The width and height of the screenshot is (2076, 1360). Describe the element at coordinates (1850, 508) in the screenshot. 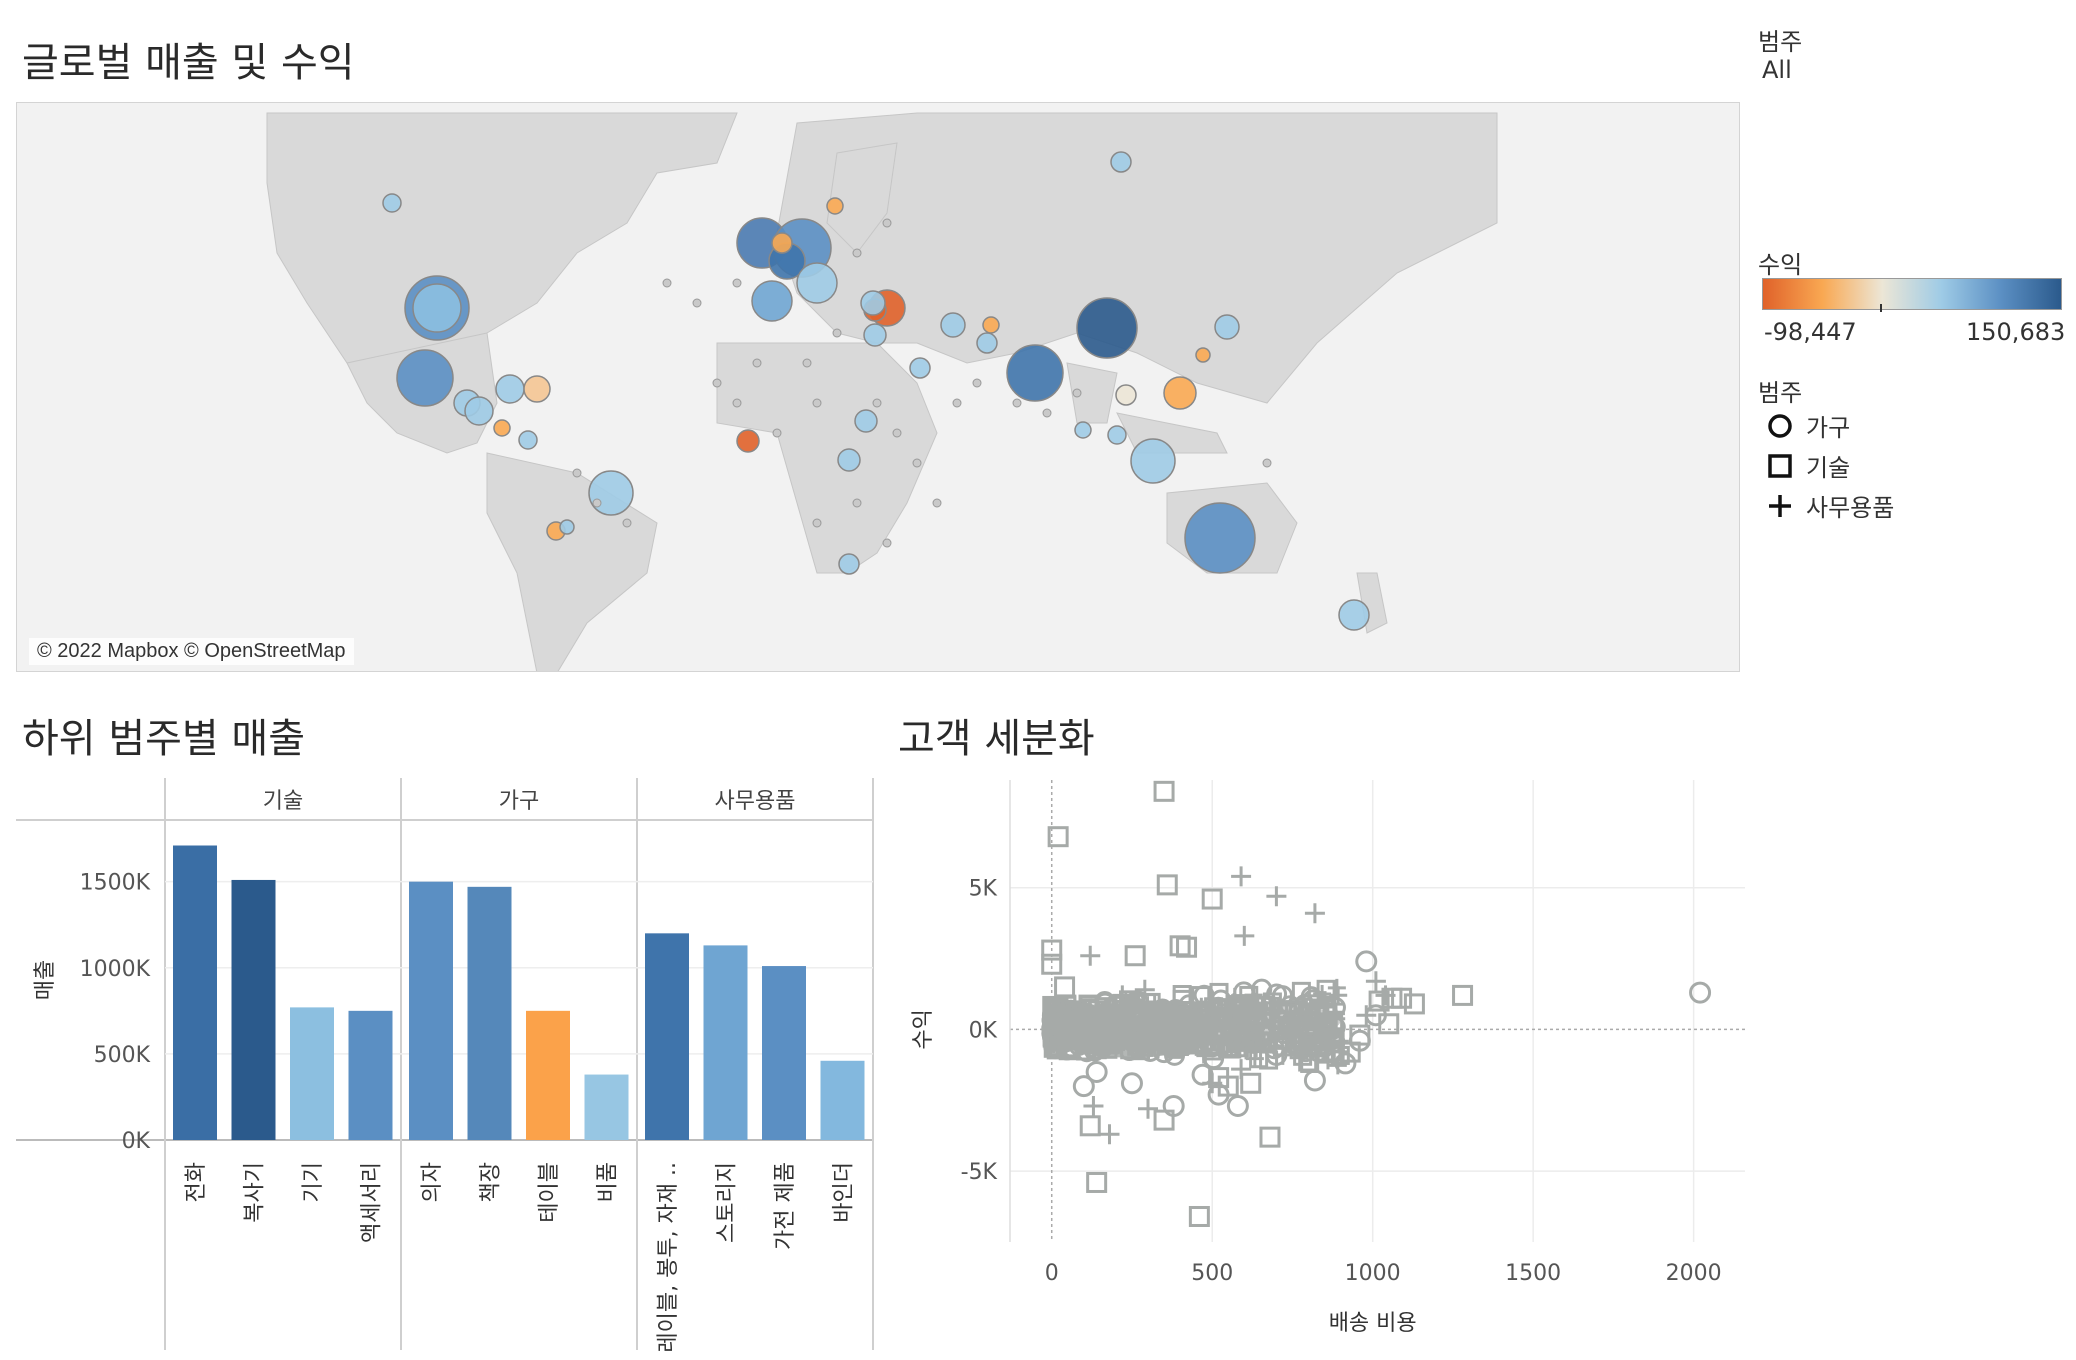

I see `legend-item-label: 사무용품` at that location.